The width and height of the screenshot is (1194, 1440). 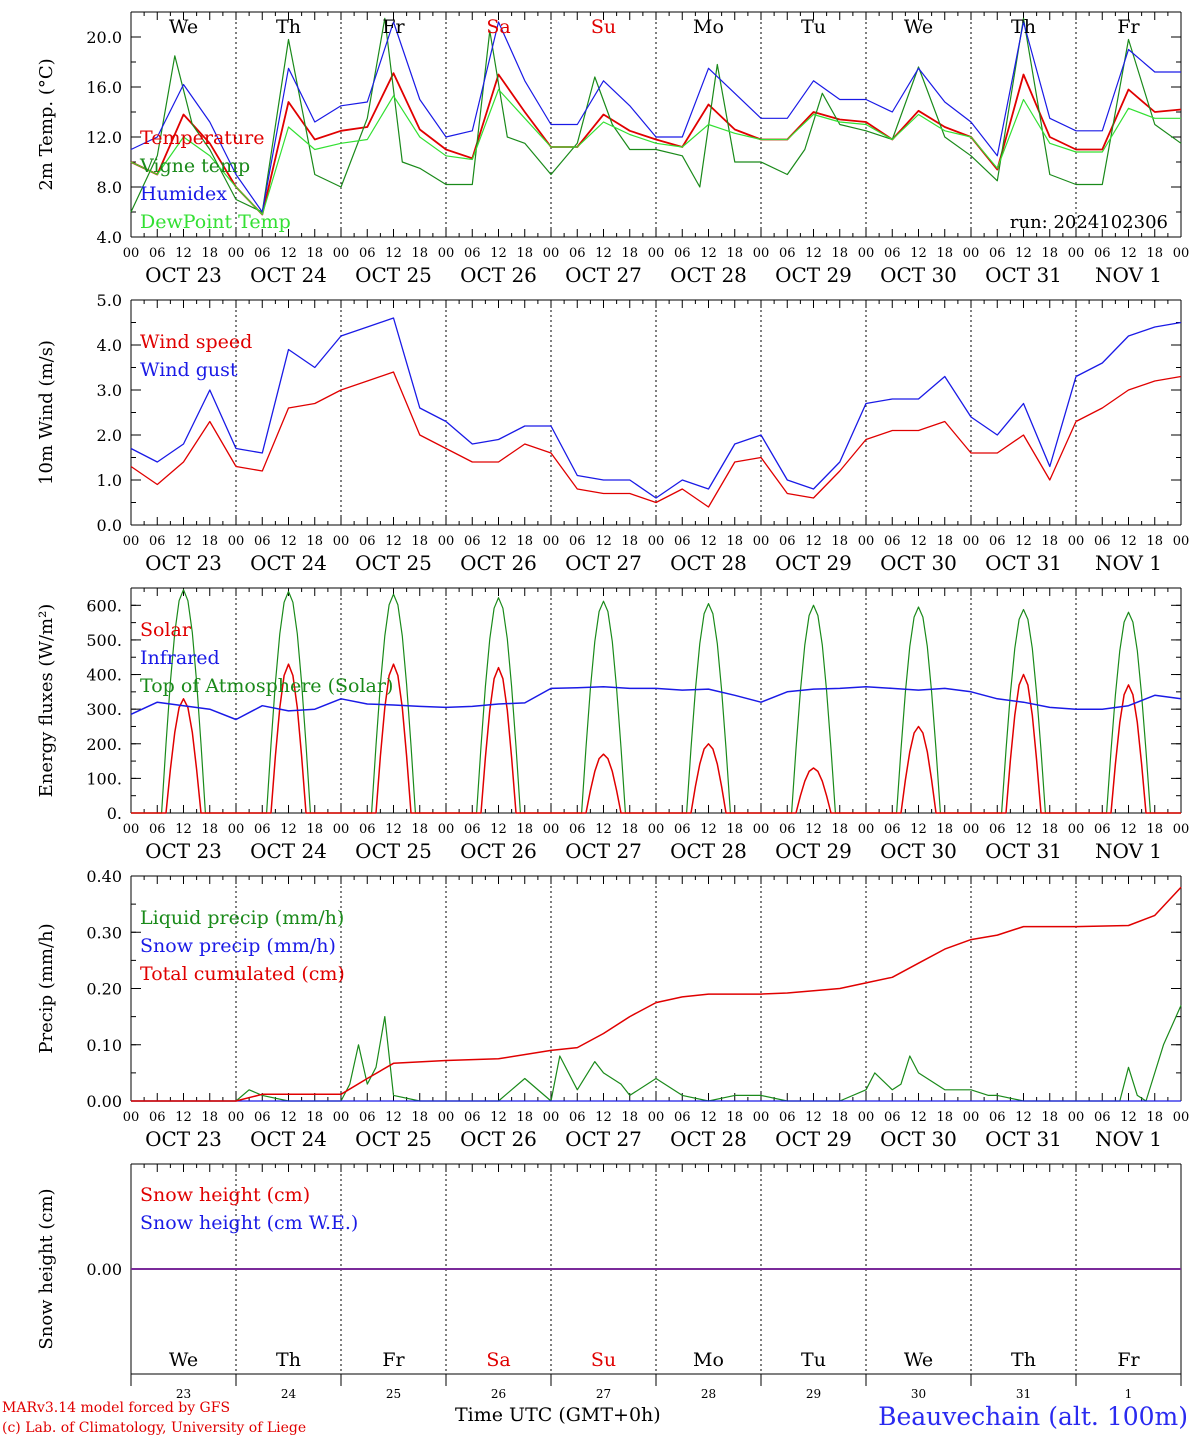 What do you see at coordinates (183, 563) in the screenshot?
I see `x-day-label: OCT 23` at bounding box center [183, 563].